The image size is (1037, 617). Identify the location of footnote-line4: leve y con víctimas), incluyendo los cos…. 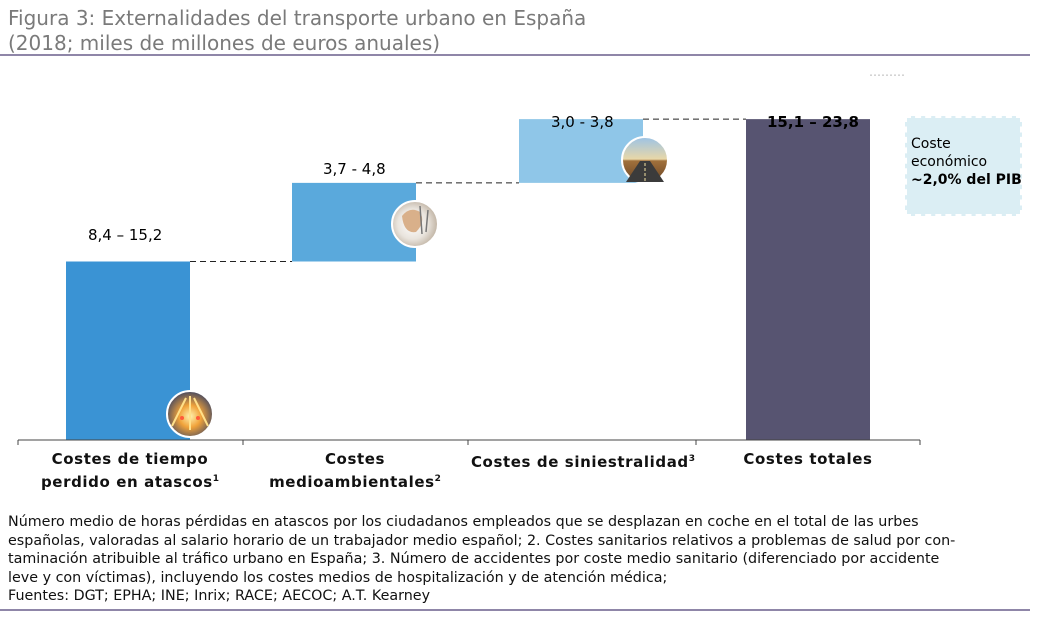
(338, 577).